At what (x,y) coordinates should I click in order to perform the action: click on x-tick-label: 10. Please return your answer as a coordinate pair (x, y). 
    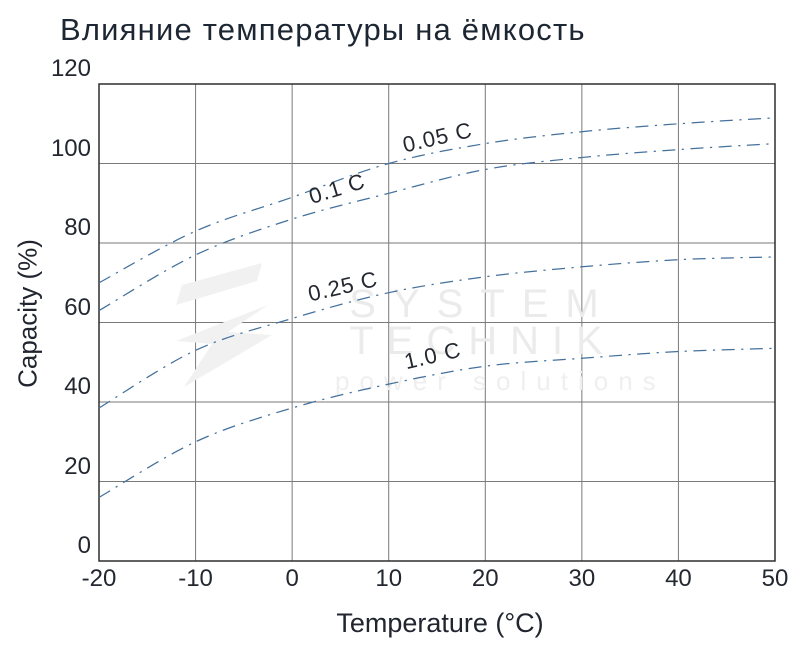
    Looking at the image, I should click on (389, 578).